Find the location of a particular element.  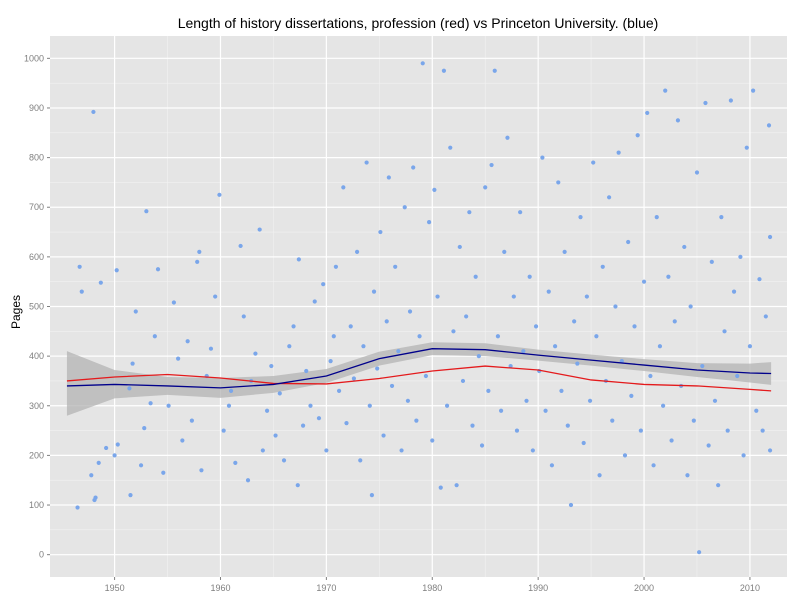

y-tick-label: 700 is located at coordinates (36, 207).